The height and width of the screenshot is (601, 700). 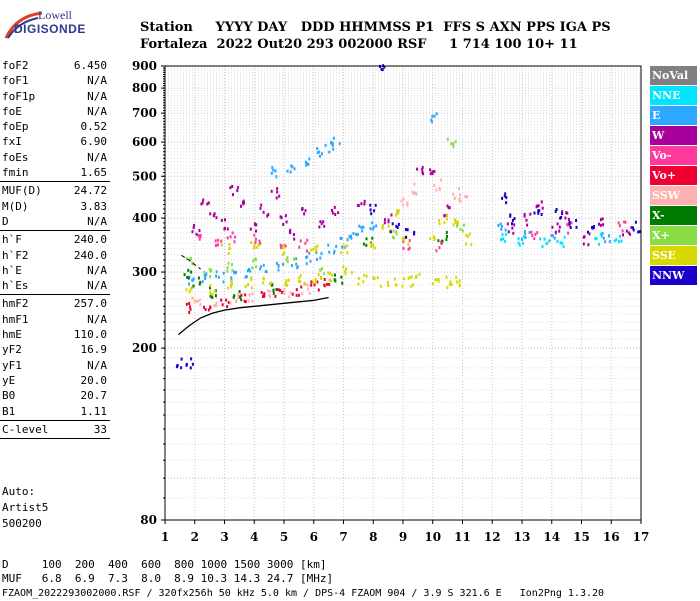 What do you see at coordinates (551, 537) in the screenshot?
I see `x-tick-label: 14` at bounding box center [551, 537].